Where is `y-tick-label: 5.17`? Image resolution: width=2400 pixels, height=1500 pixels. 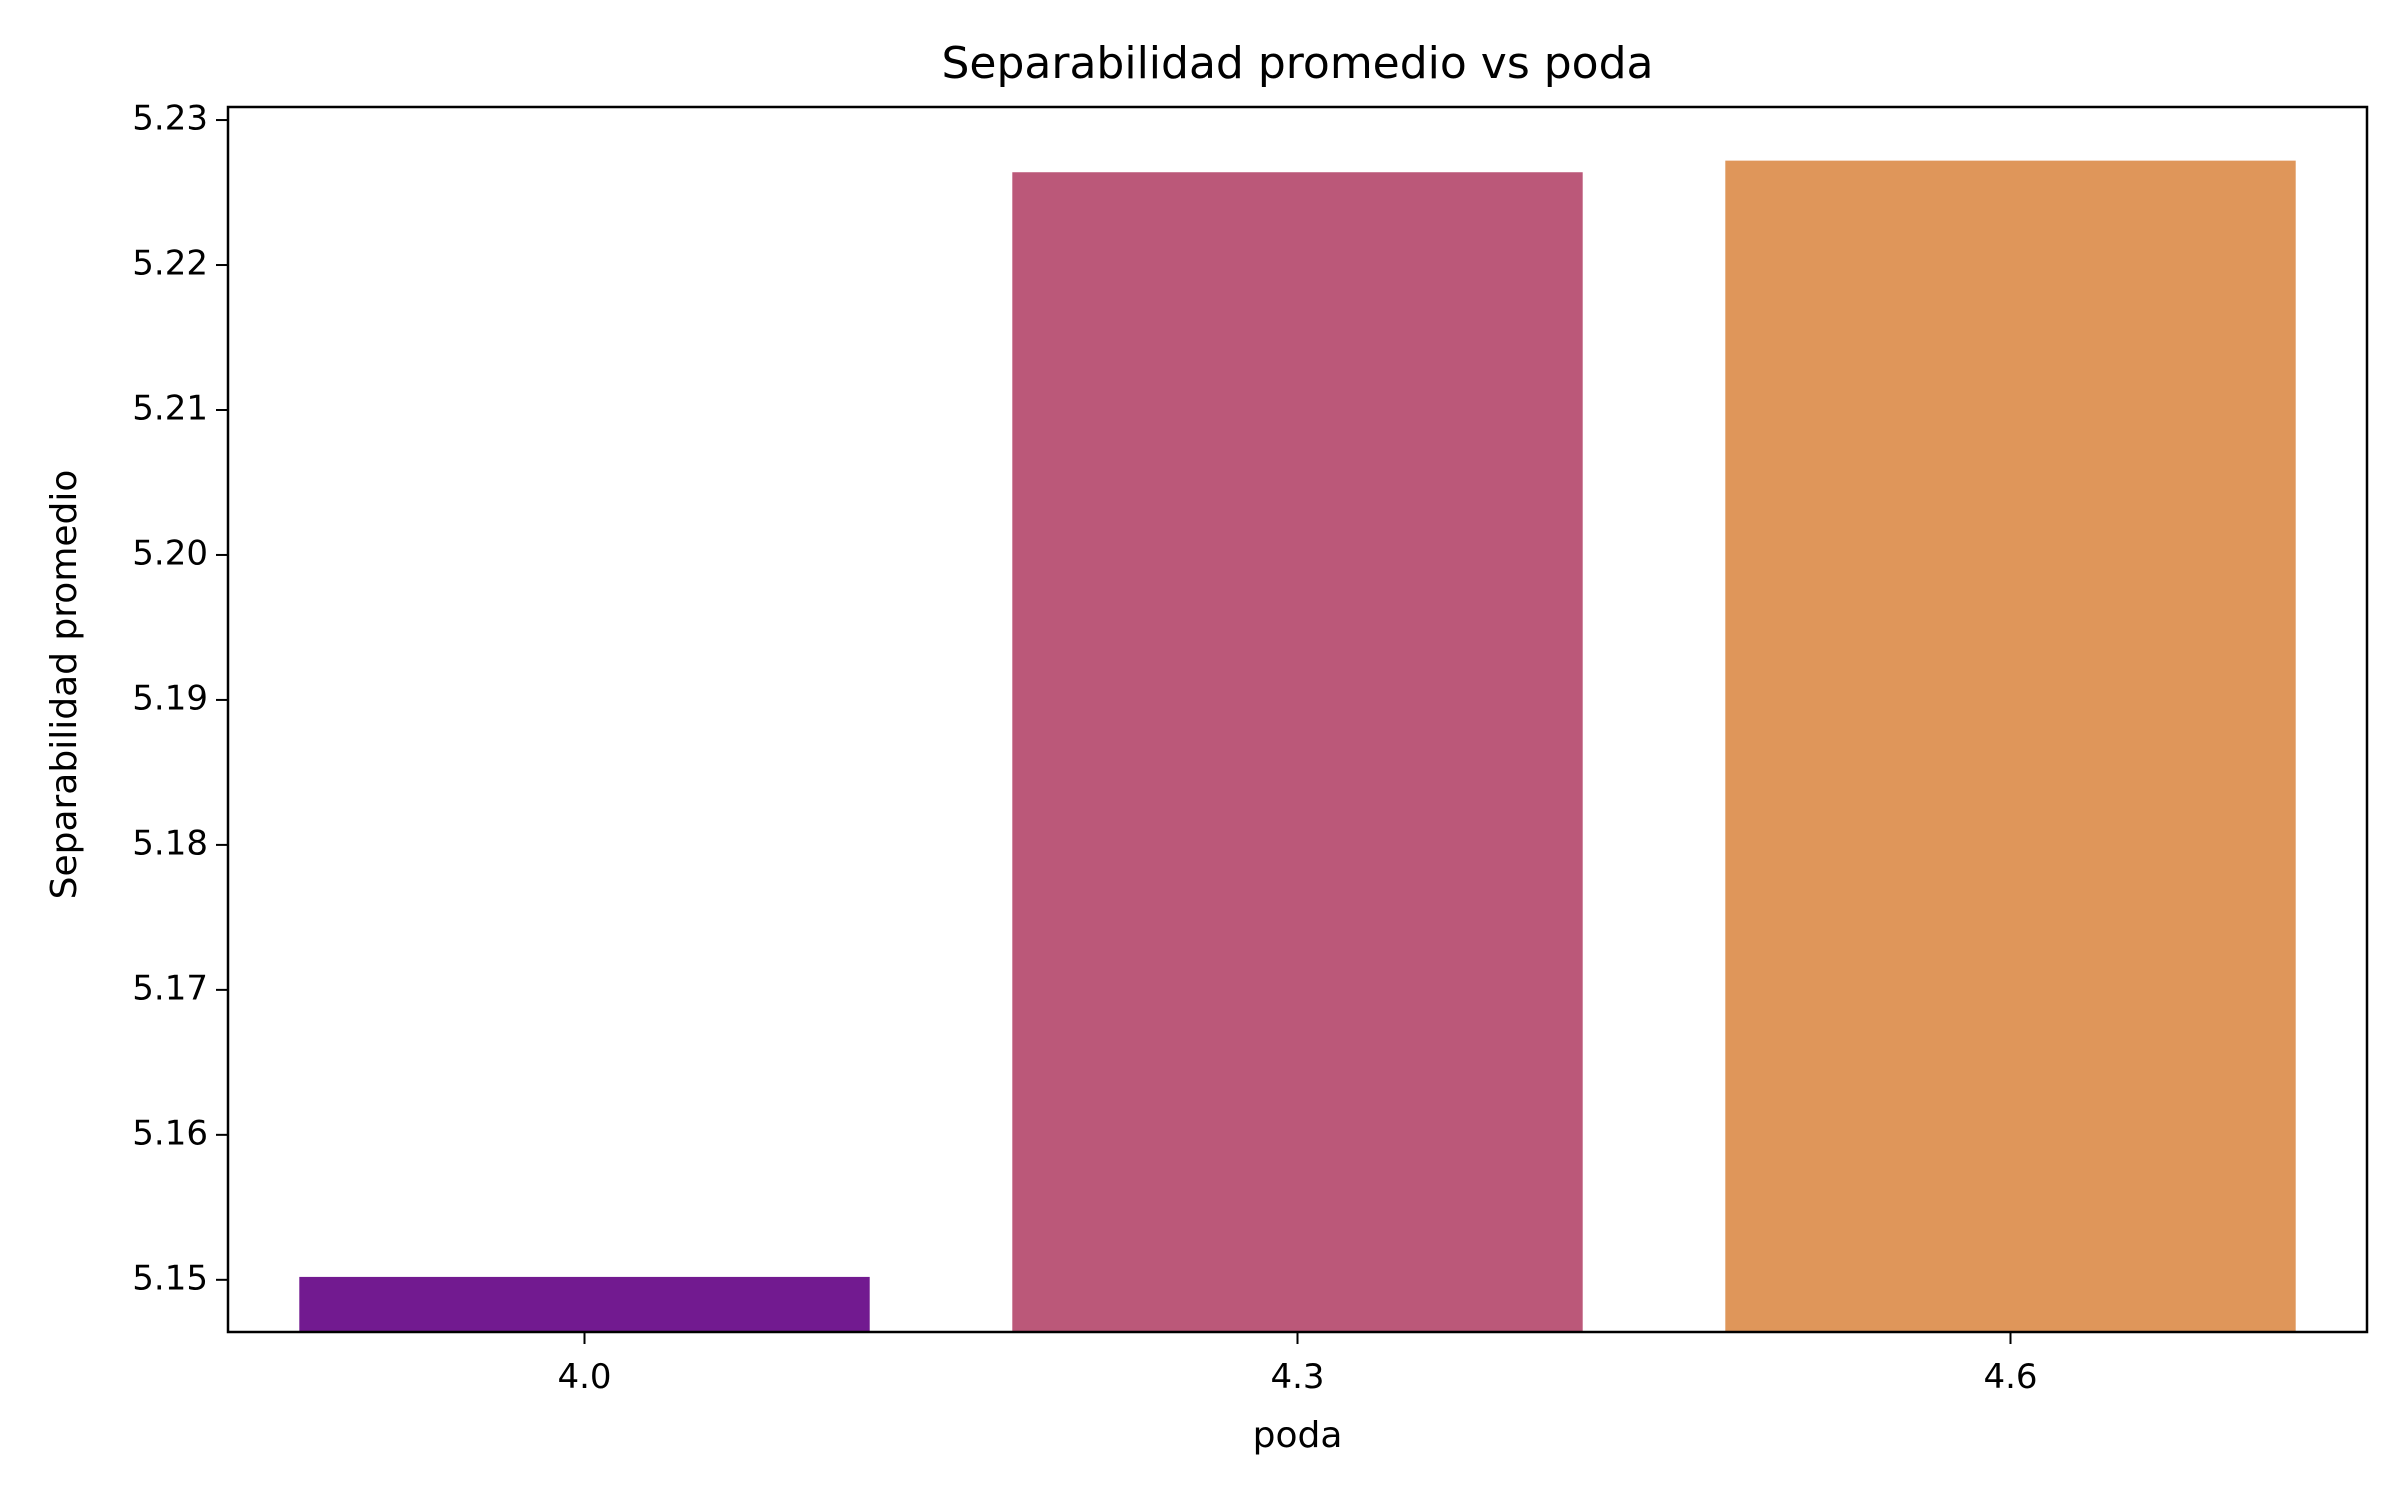
y-tick-label: 5.17 is located at coordinates (170, 988).